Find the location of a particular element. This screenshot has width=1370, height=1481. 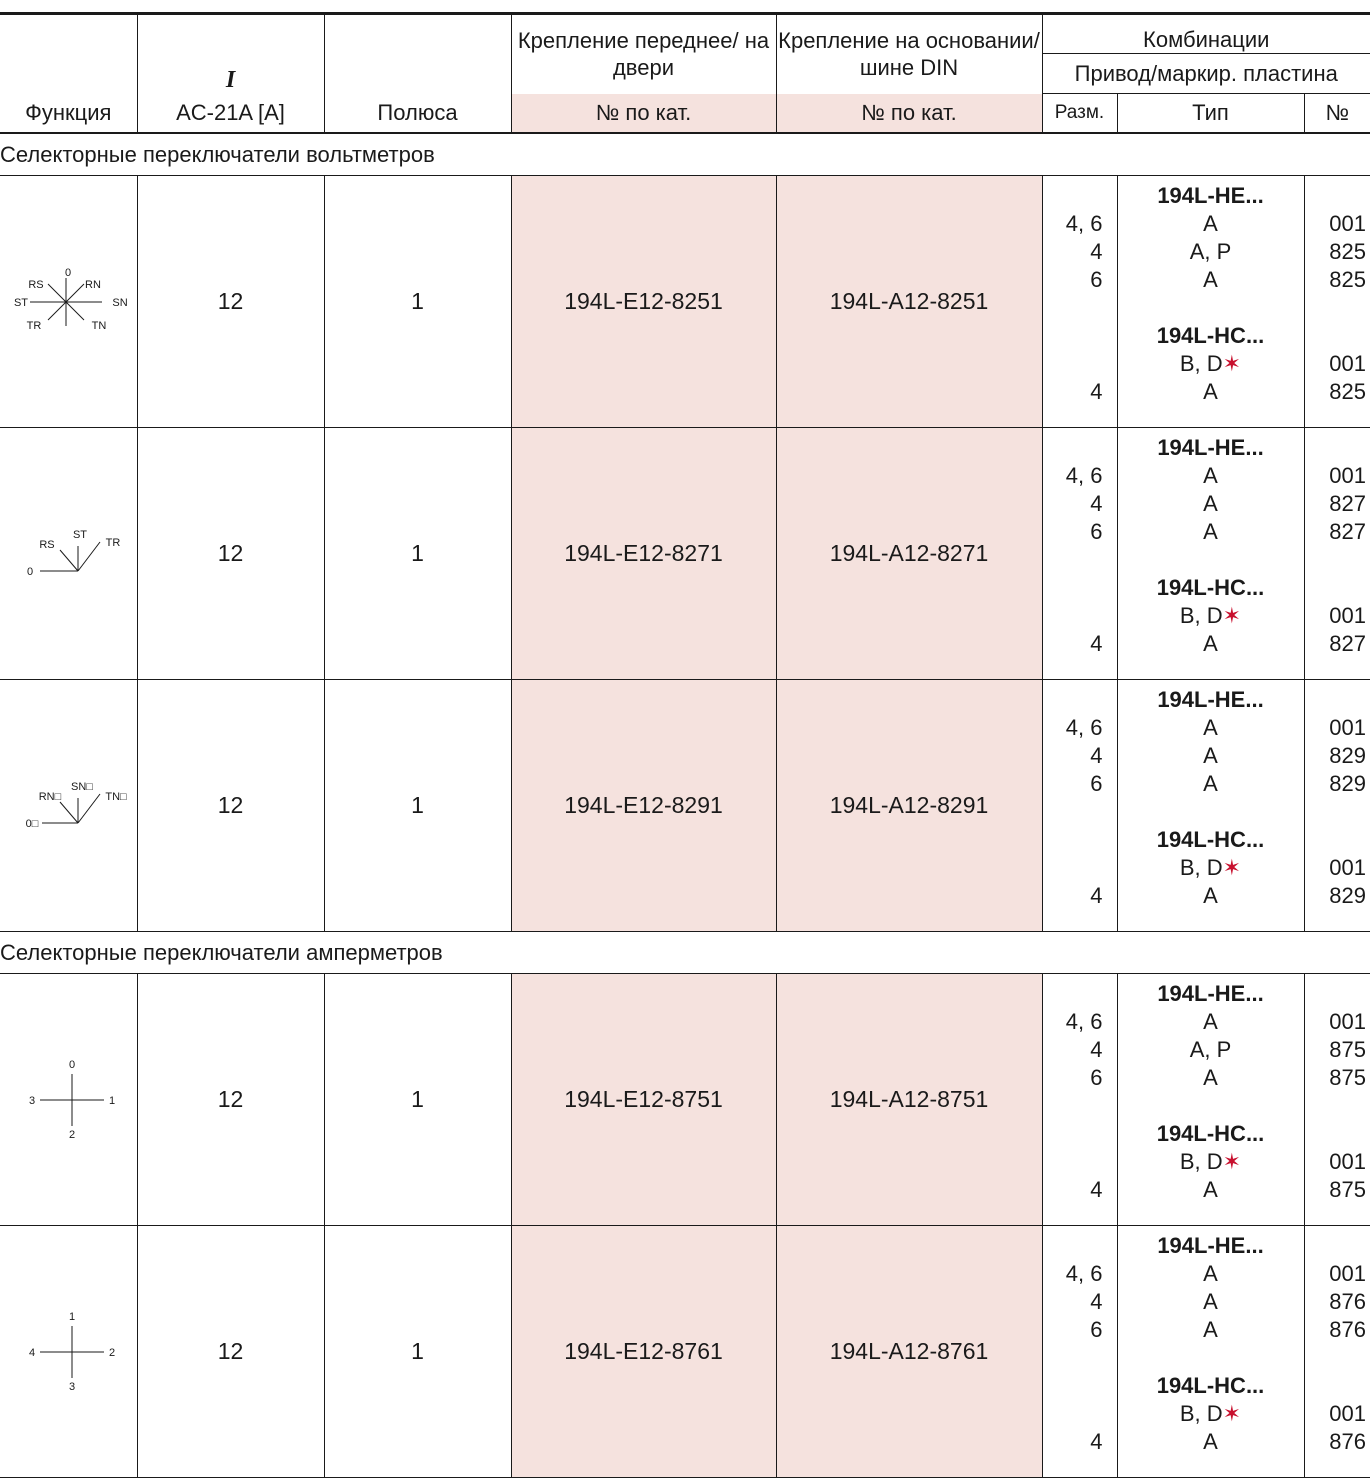

type-line: A, P is located at coordinates (1211, 252).